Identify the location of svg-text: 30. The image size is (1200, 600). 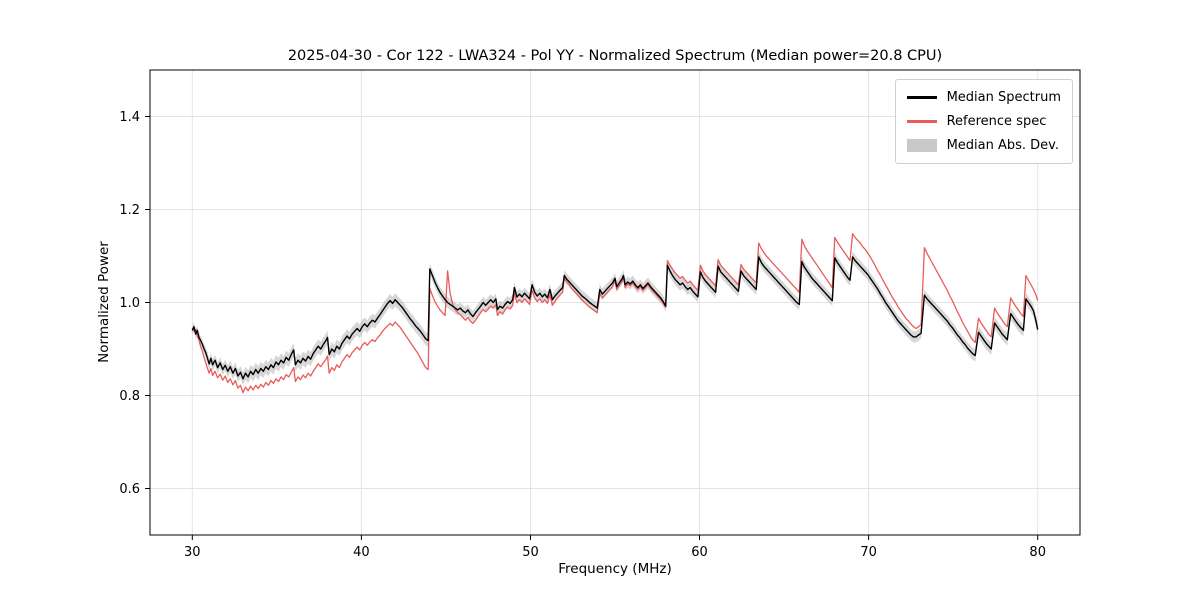
(192, 552).